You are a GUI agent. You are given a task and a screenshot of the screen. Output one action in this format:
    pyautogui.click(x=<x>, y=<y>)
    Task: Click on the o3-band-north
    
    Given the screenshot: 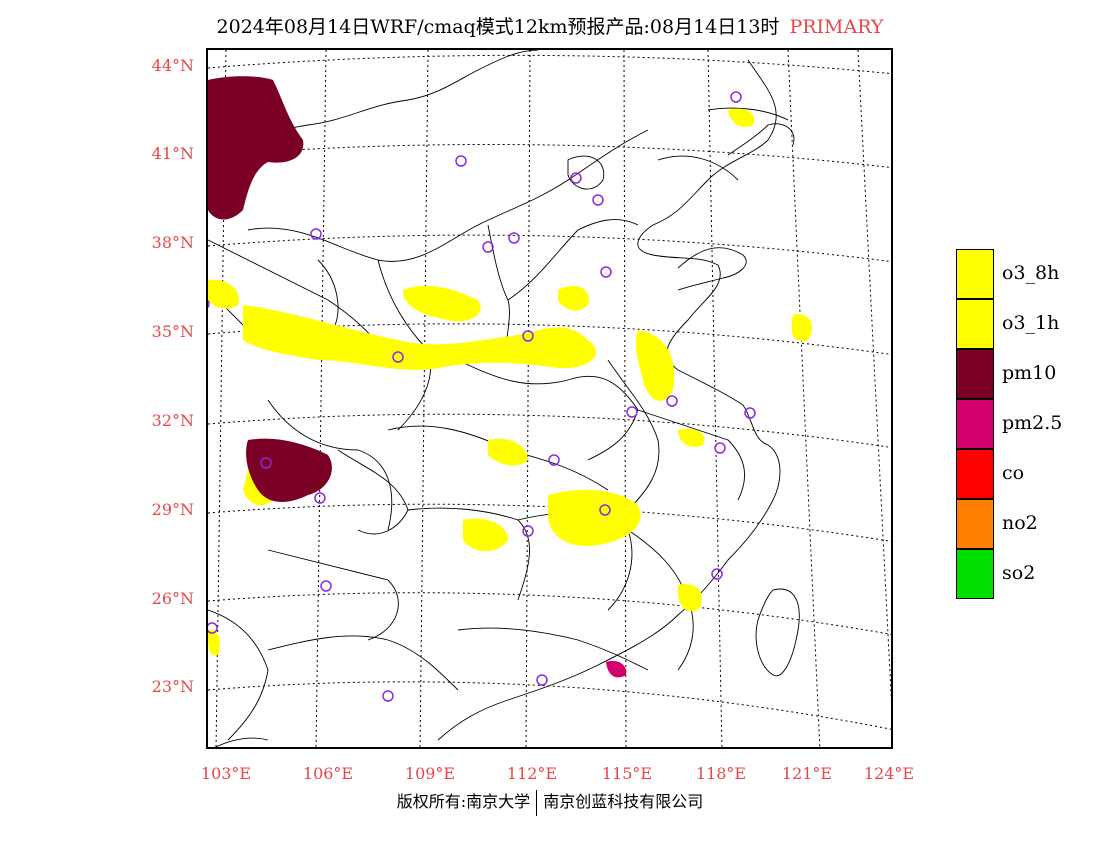 What is the action you would take?
    pyautogui.click(x=420, y=337)
    